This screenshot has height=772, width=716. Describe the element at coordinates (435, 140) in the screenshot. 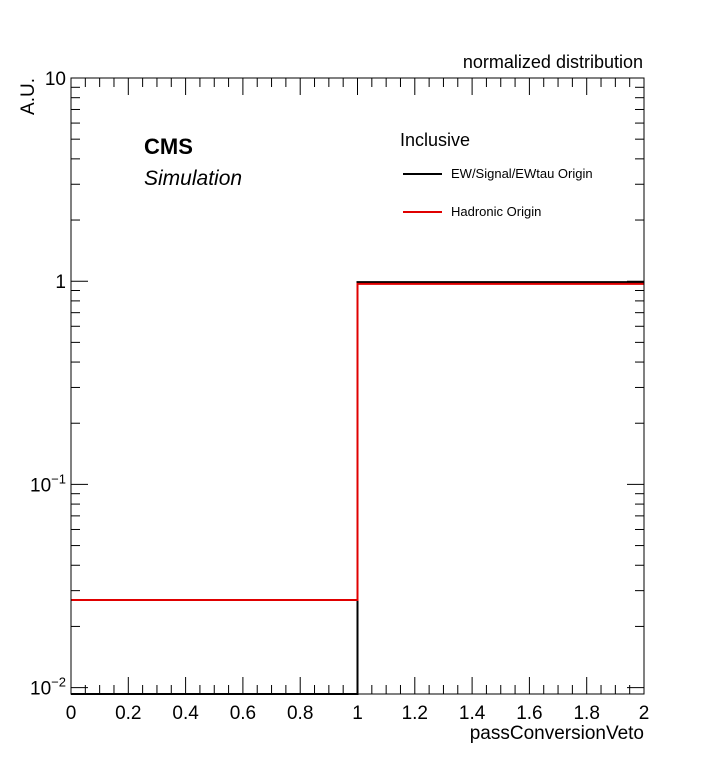

I see `legend-header: Inclusive` at that location.